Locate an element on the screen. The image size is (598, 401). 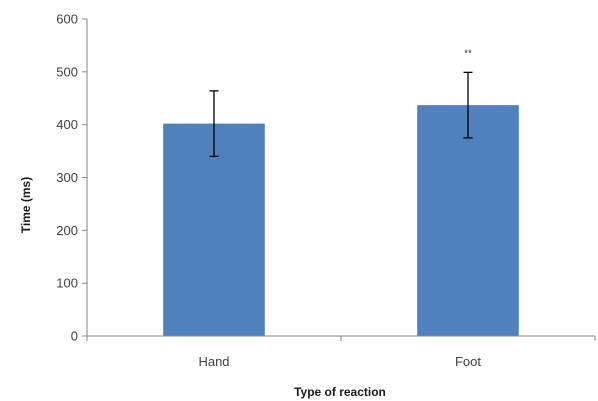
y-tick-label: 100 is located at coordinates (67, 283).